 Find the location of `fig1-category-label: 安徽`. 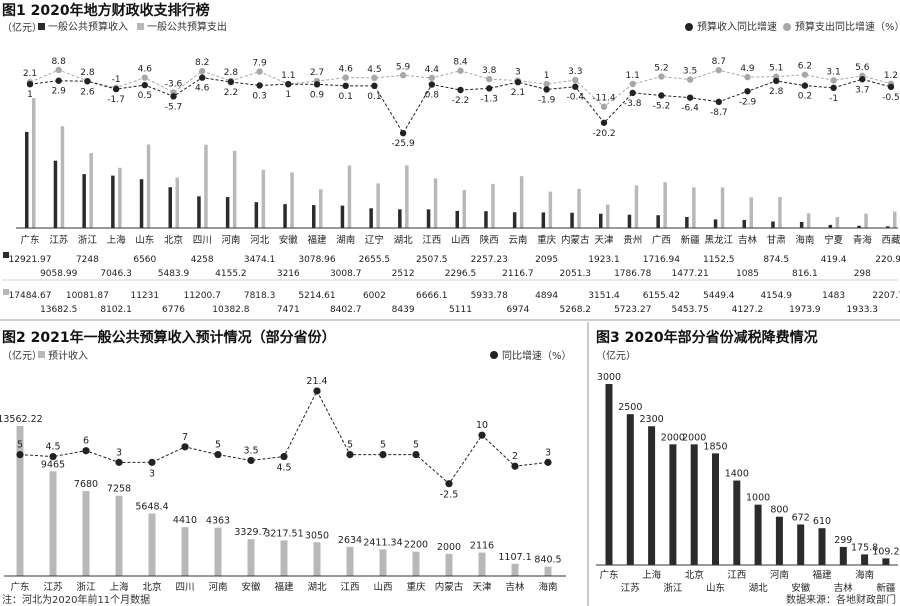

fig1-category-label: 安徽 is located at coordinates (289, 240).